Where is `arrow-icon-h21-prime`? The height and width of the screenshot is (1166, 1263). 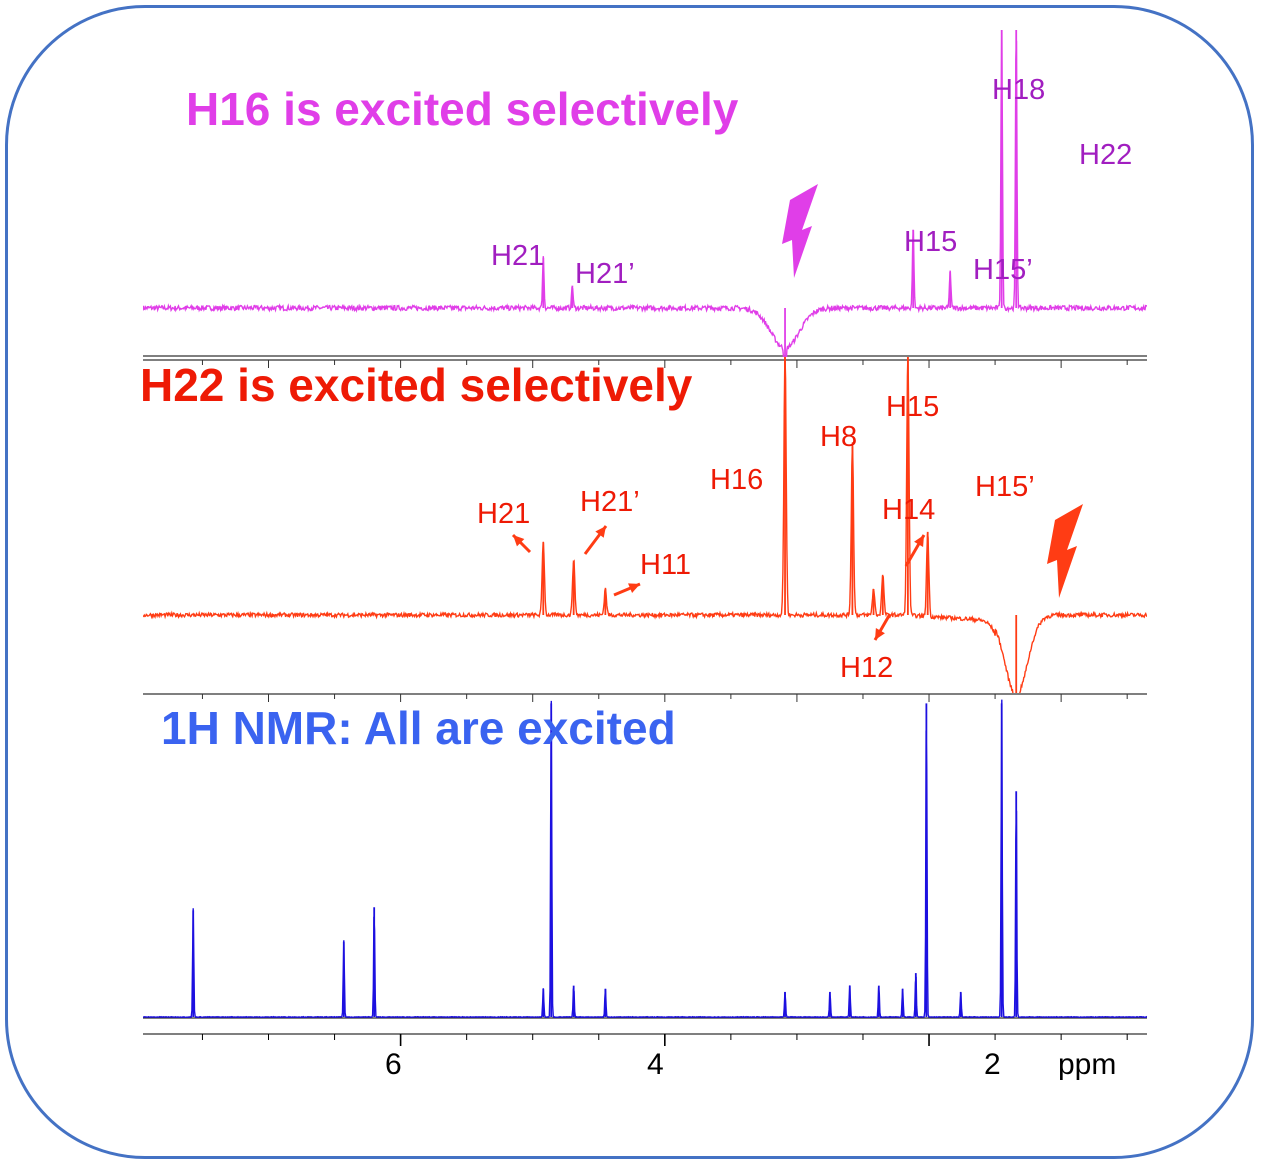
arrow-icon-h21-prime is located at coordinates (595, 540).